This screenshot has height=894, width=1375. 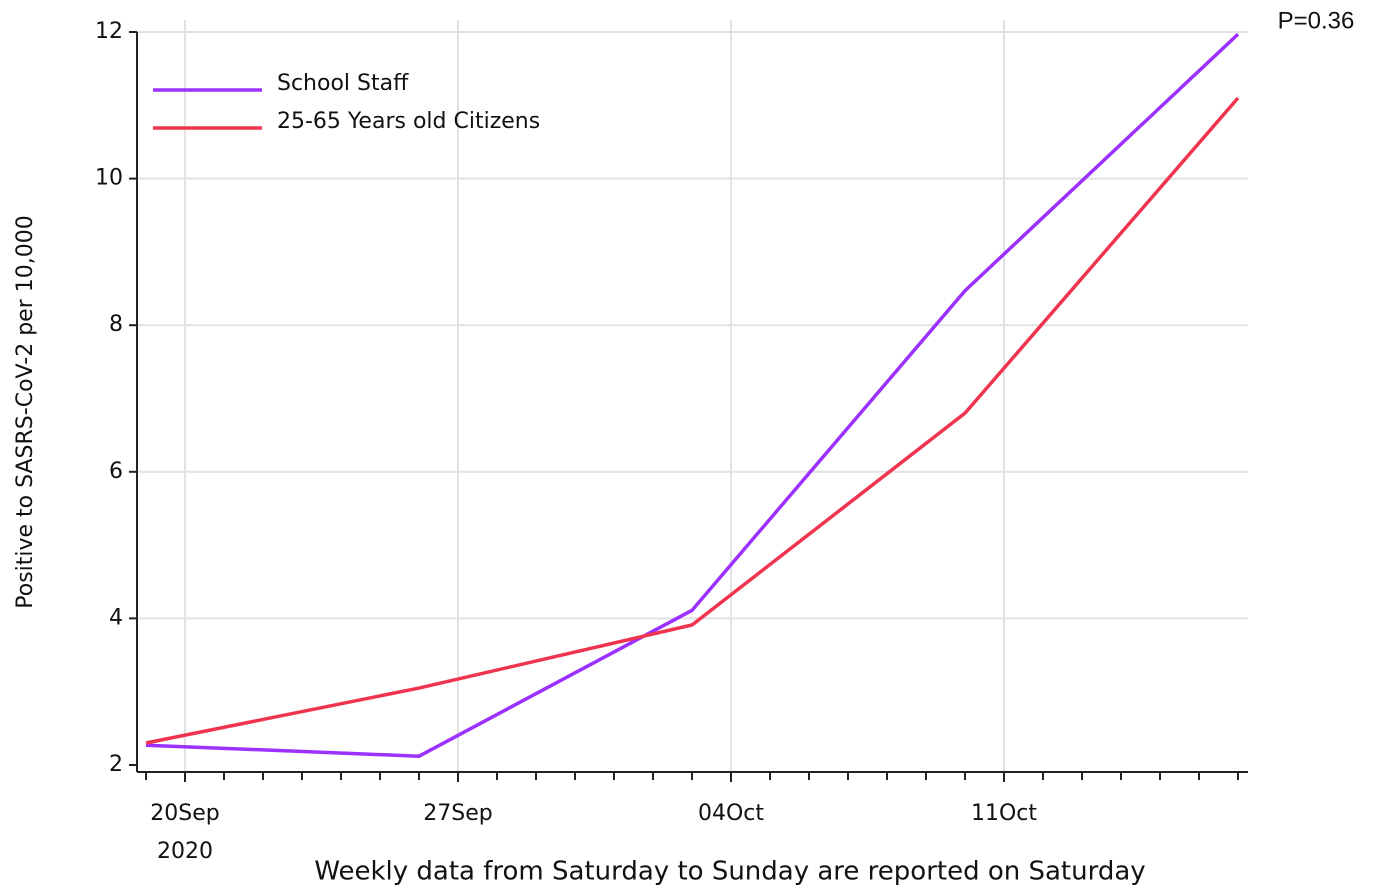 I want to click on y-axis-label: Positive to SASRS-CoV-2 per 10,000, so click(x=25, y=412).